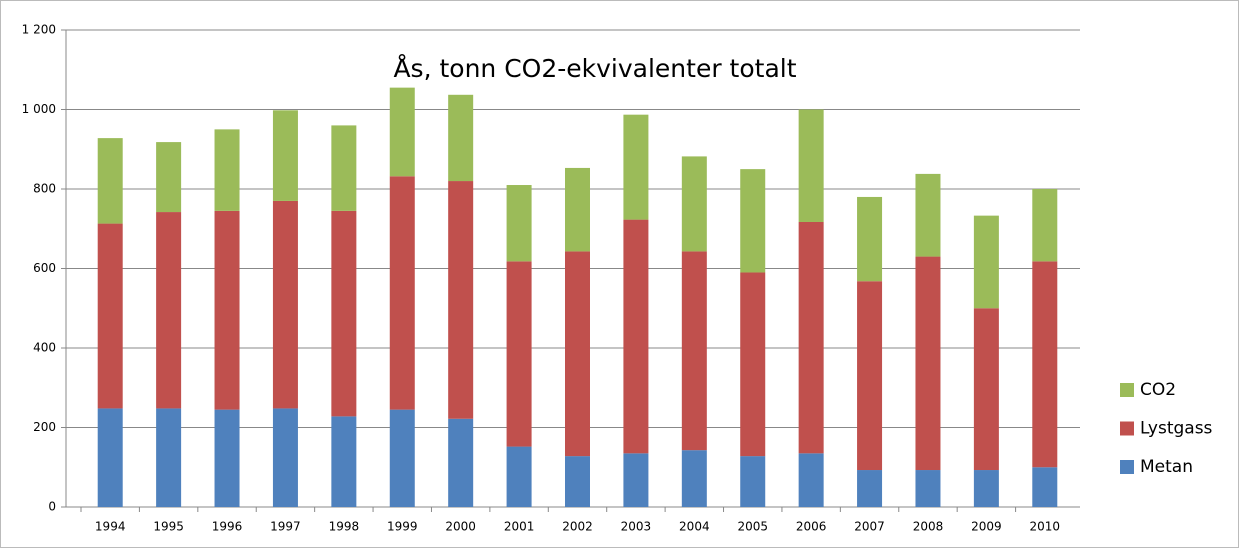 This screenshot has width=1240, height=549. What do you see at coordinates (44, 348) in the screenshot?
I see `y-tick-label: 400` at bounding box center [44, 348].